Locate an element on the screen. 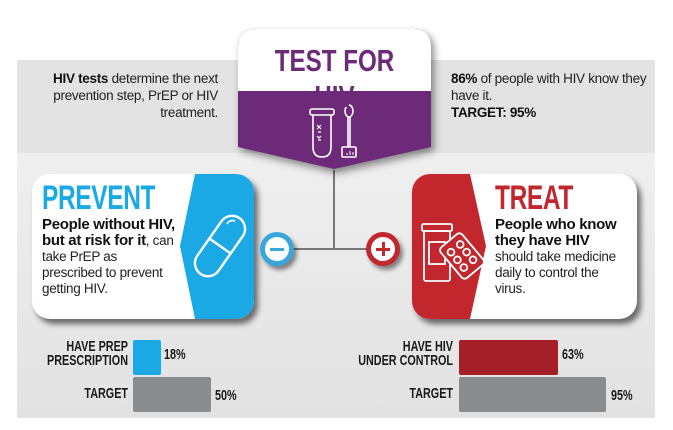  test-for-hiv-box: TEST FOR HIV is located at coordinates (334, 99).